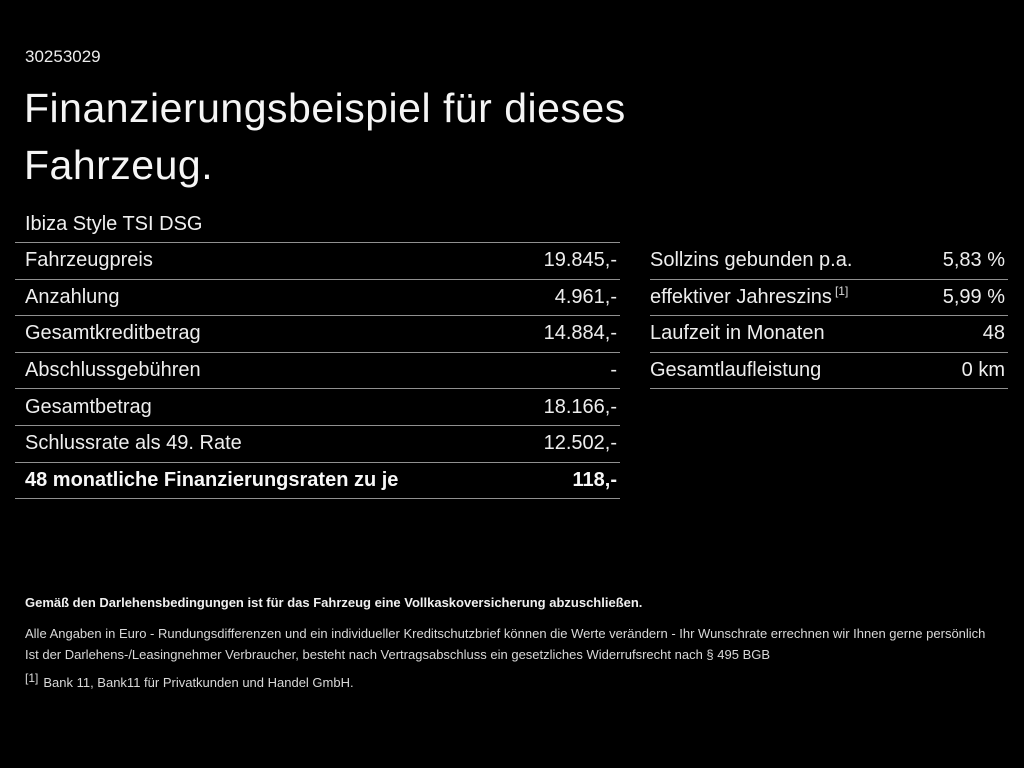 The width and height of the screenshot is (1024, 768). What do you see at coordinates (736, 370) in the screenshot?
I see `condition-row-label: Gesamtlaufleistung` at bounding box center [736, 370].